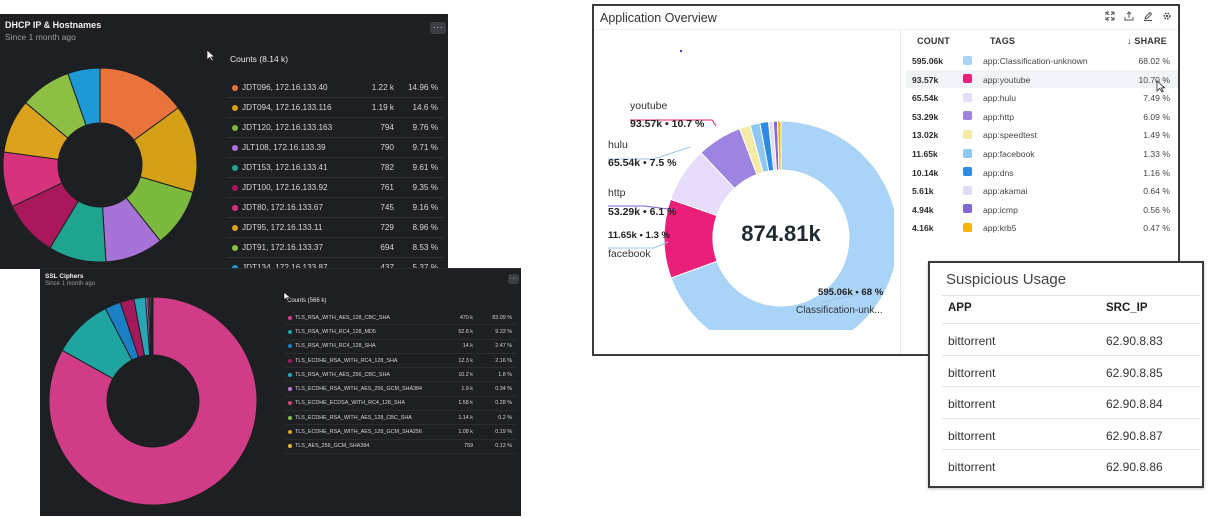 This screenshot has height=518, width=1218. I want to click on col-header-count: COUNT, so click(933, 41).